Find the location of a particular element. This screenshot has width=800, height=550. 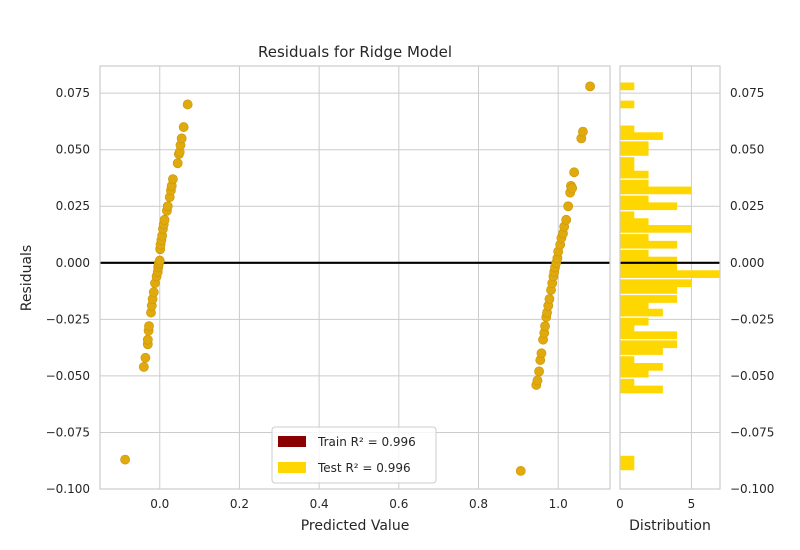

y-tick-label: 0.075 is located at coordinates (73, 93).